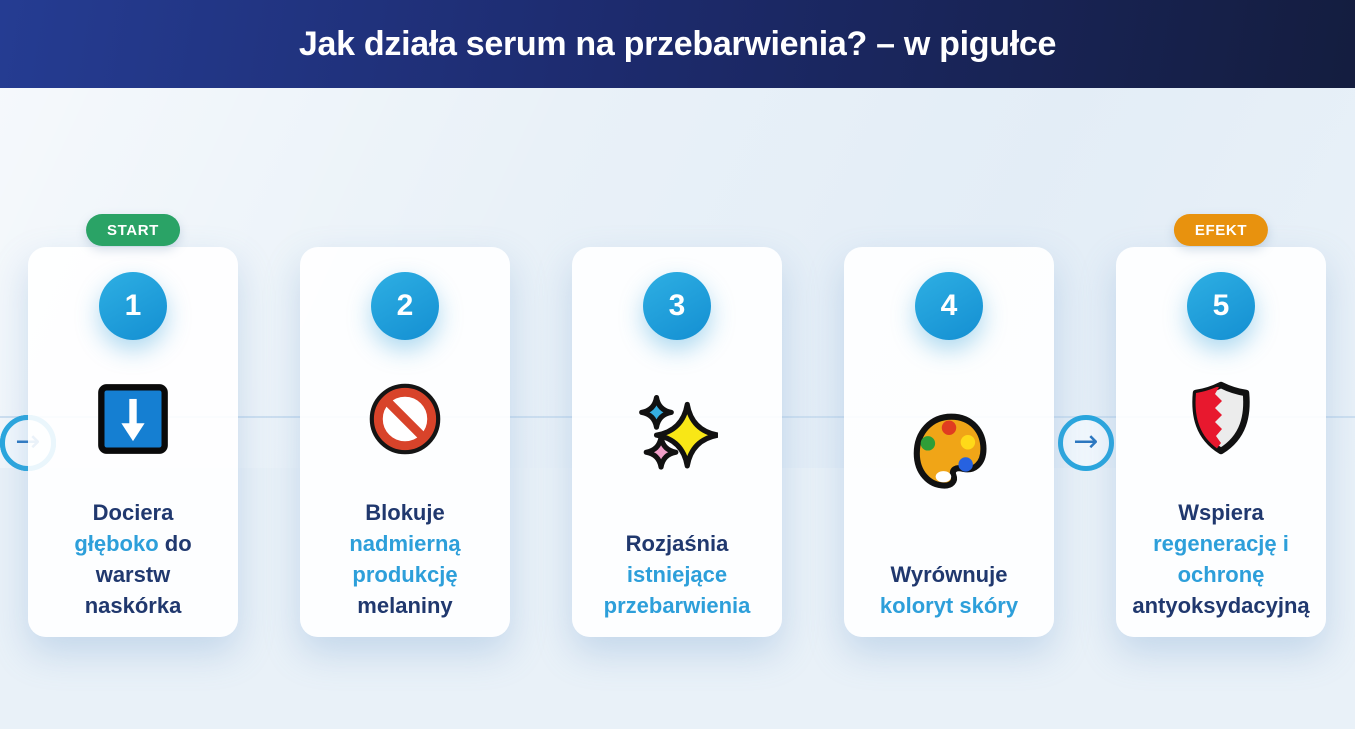 The height and width of the screenshot is (729, 1355). I want to click on step-description: Wyrównuje koloryt skóry, so click(949, 590).